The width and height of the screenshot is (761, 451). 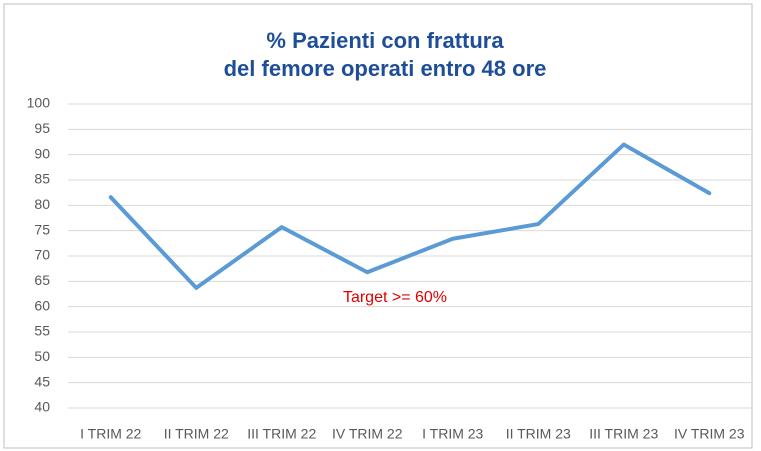 What do you see at coordinates (42, 331) in the screenshot?
I see `y-tick-label: 55` at bounding box center [42, 331].